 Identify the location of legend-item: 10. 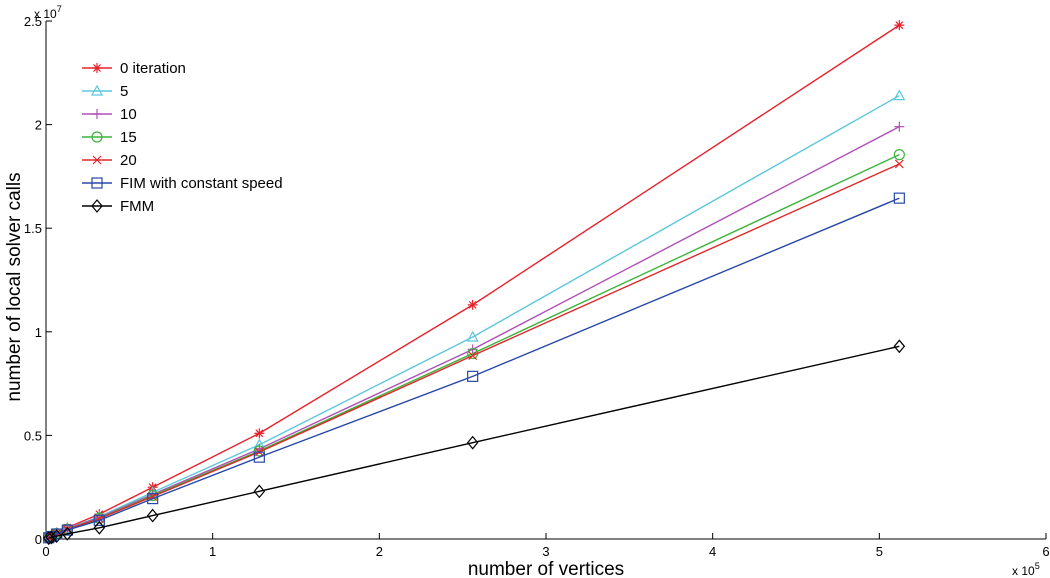
(109, 114).